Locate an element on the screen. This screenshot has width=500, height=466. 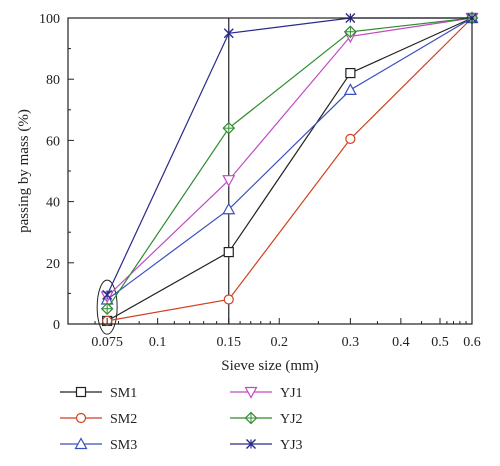
legend-item-yj3: YJ3 is located at coordinates (266, 445).